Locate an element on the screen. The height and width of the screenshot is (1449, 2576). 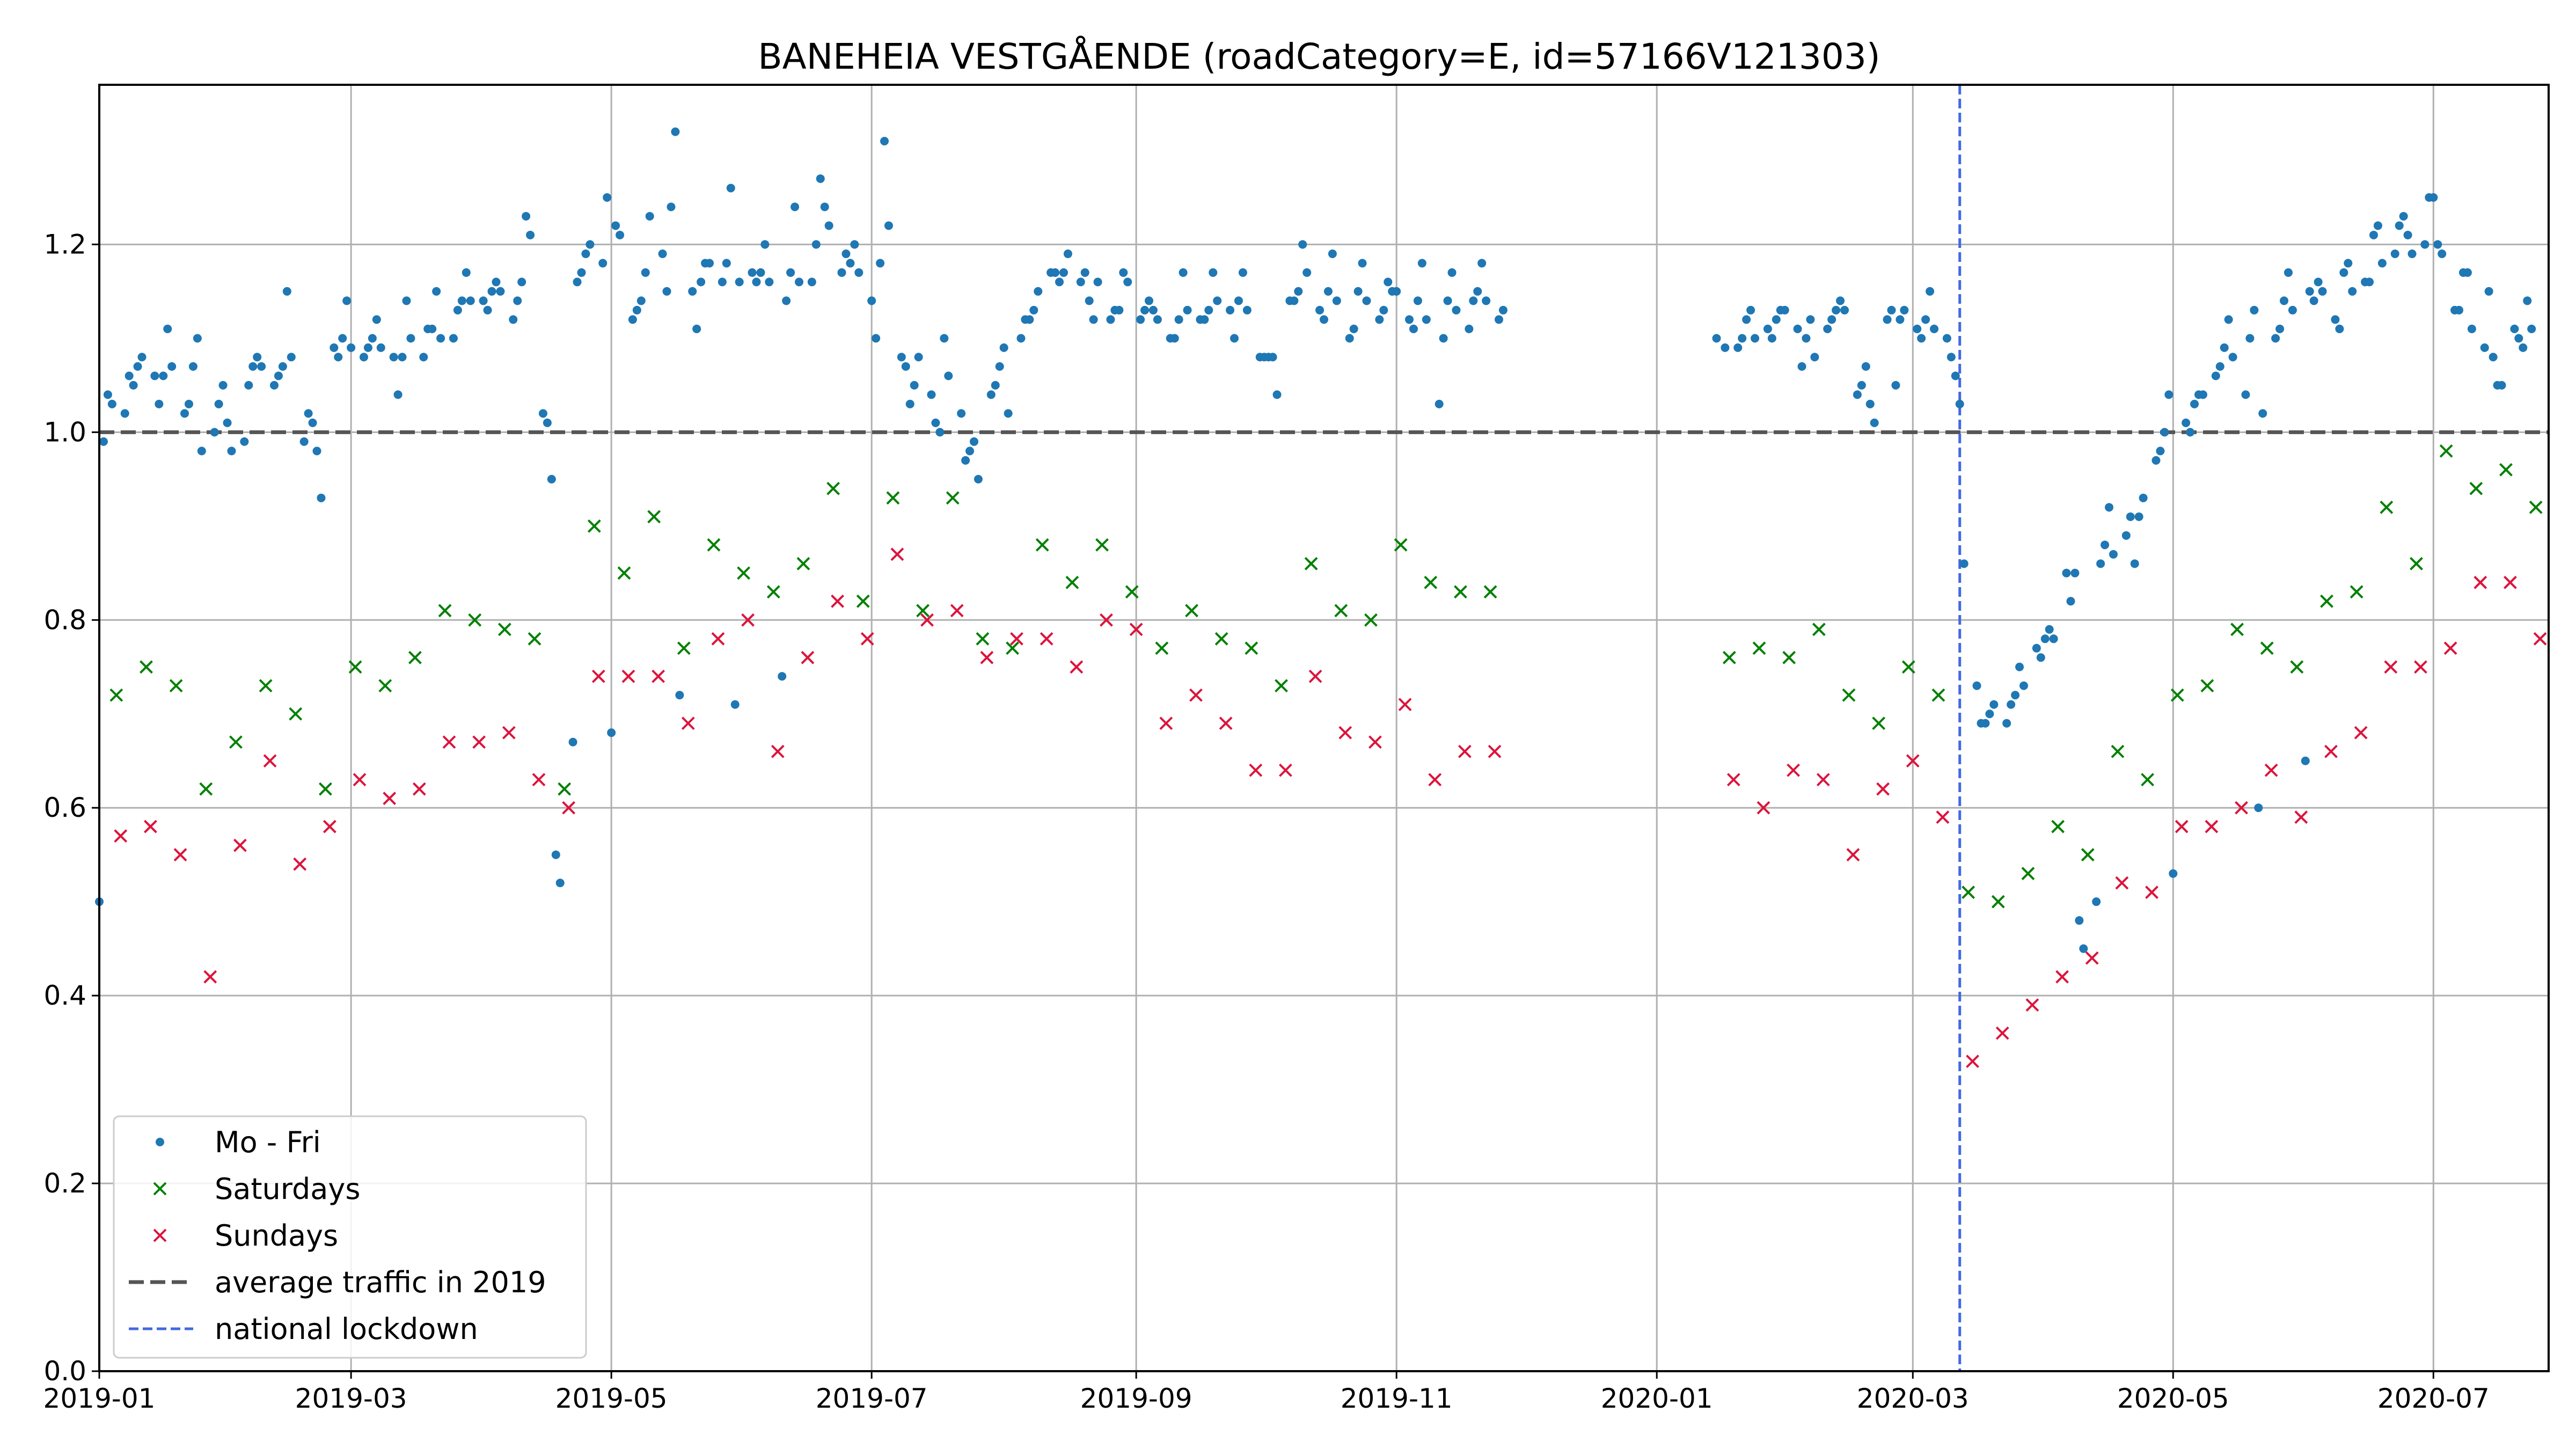
legend-box is located at coordinates (350, 1237).